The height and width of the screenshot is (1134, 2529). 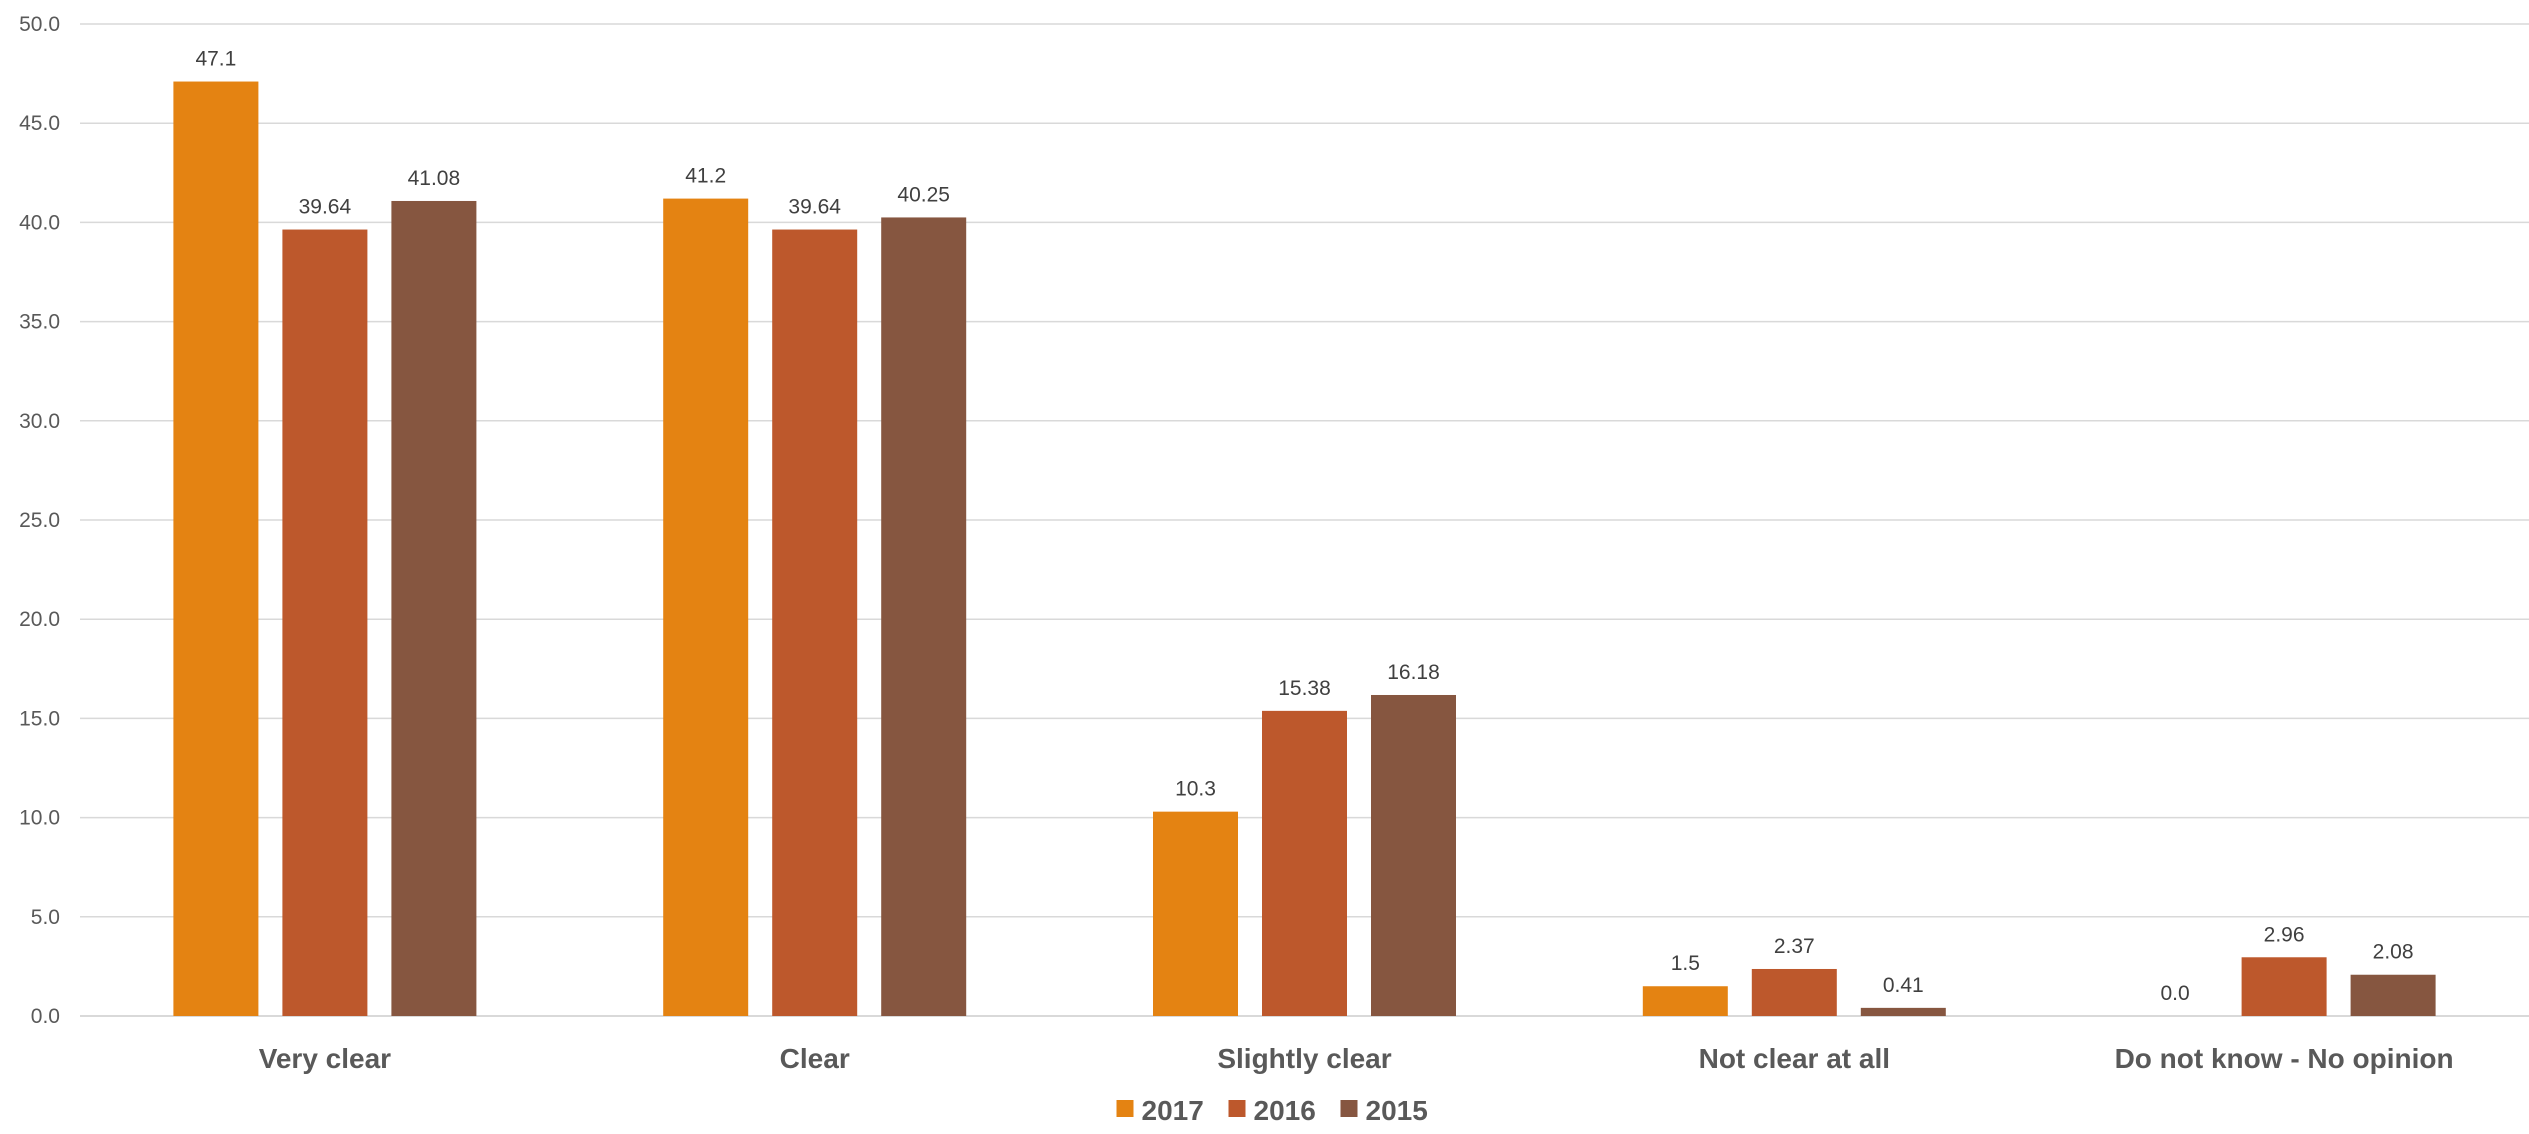 What do you see at coordinates (215, 59) in the screenshot?
I see `data-label: 47.1` at bounding box center [215, 59].